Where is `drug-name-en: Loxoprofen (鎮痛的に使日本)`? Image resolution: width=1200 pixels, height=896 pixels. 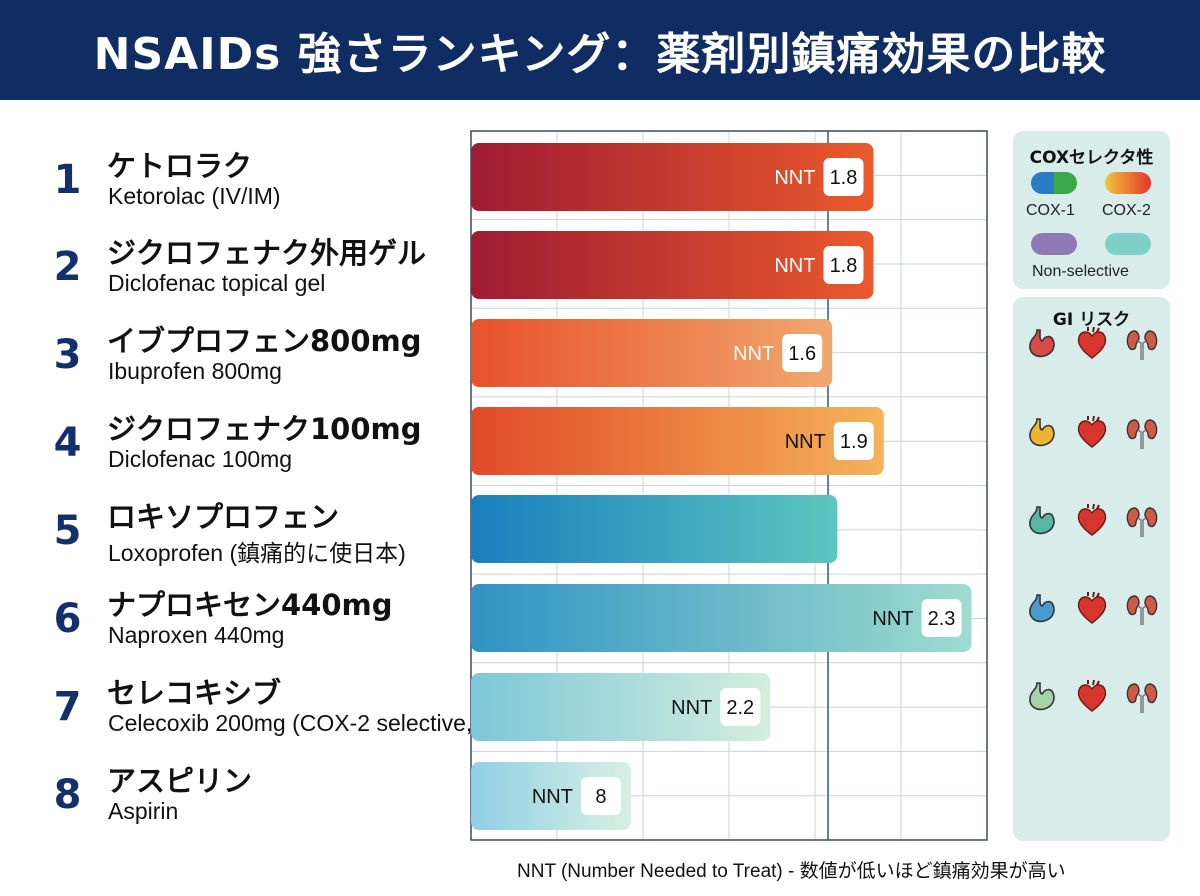 drug-name-en: Loxoprofen (鎮痛的に使日本) is located at coordinates (257, 553).